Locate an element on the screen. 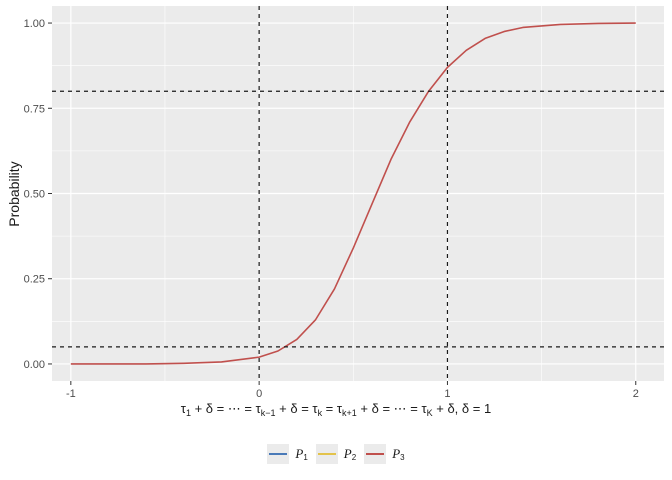 Image resolution: width=672 pixels, height=480 pixels. legend-label: P3 is located at coordinates (398, 454).